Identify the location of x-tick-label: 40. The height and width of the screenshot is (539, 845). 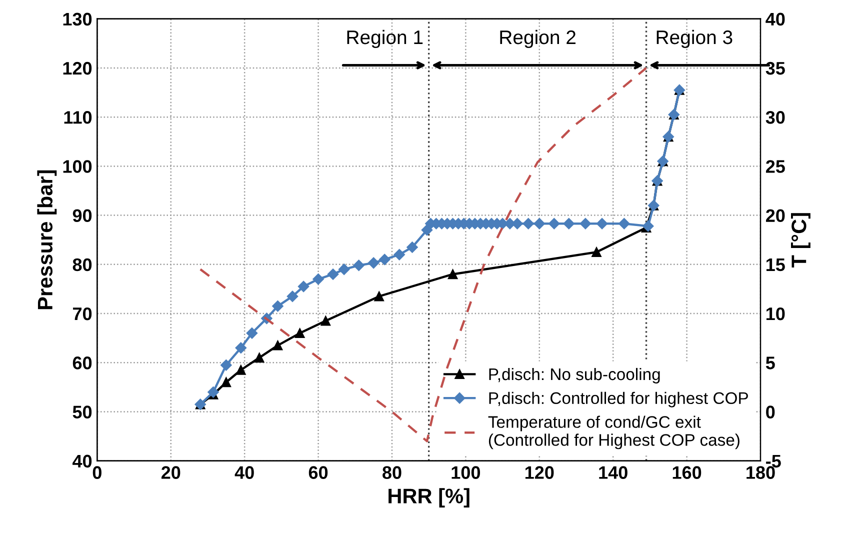
(244, 472).